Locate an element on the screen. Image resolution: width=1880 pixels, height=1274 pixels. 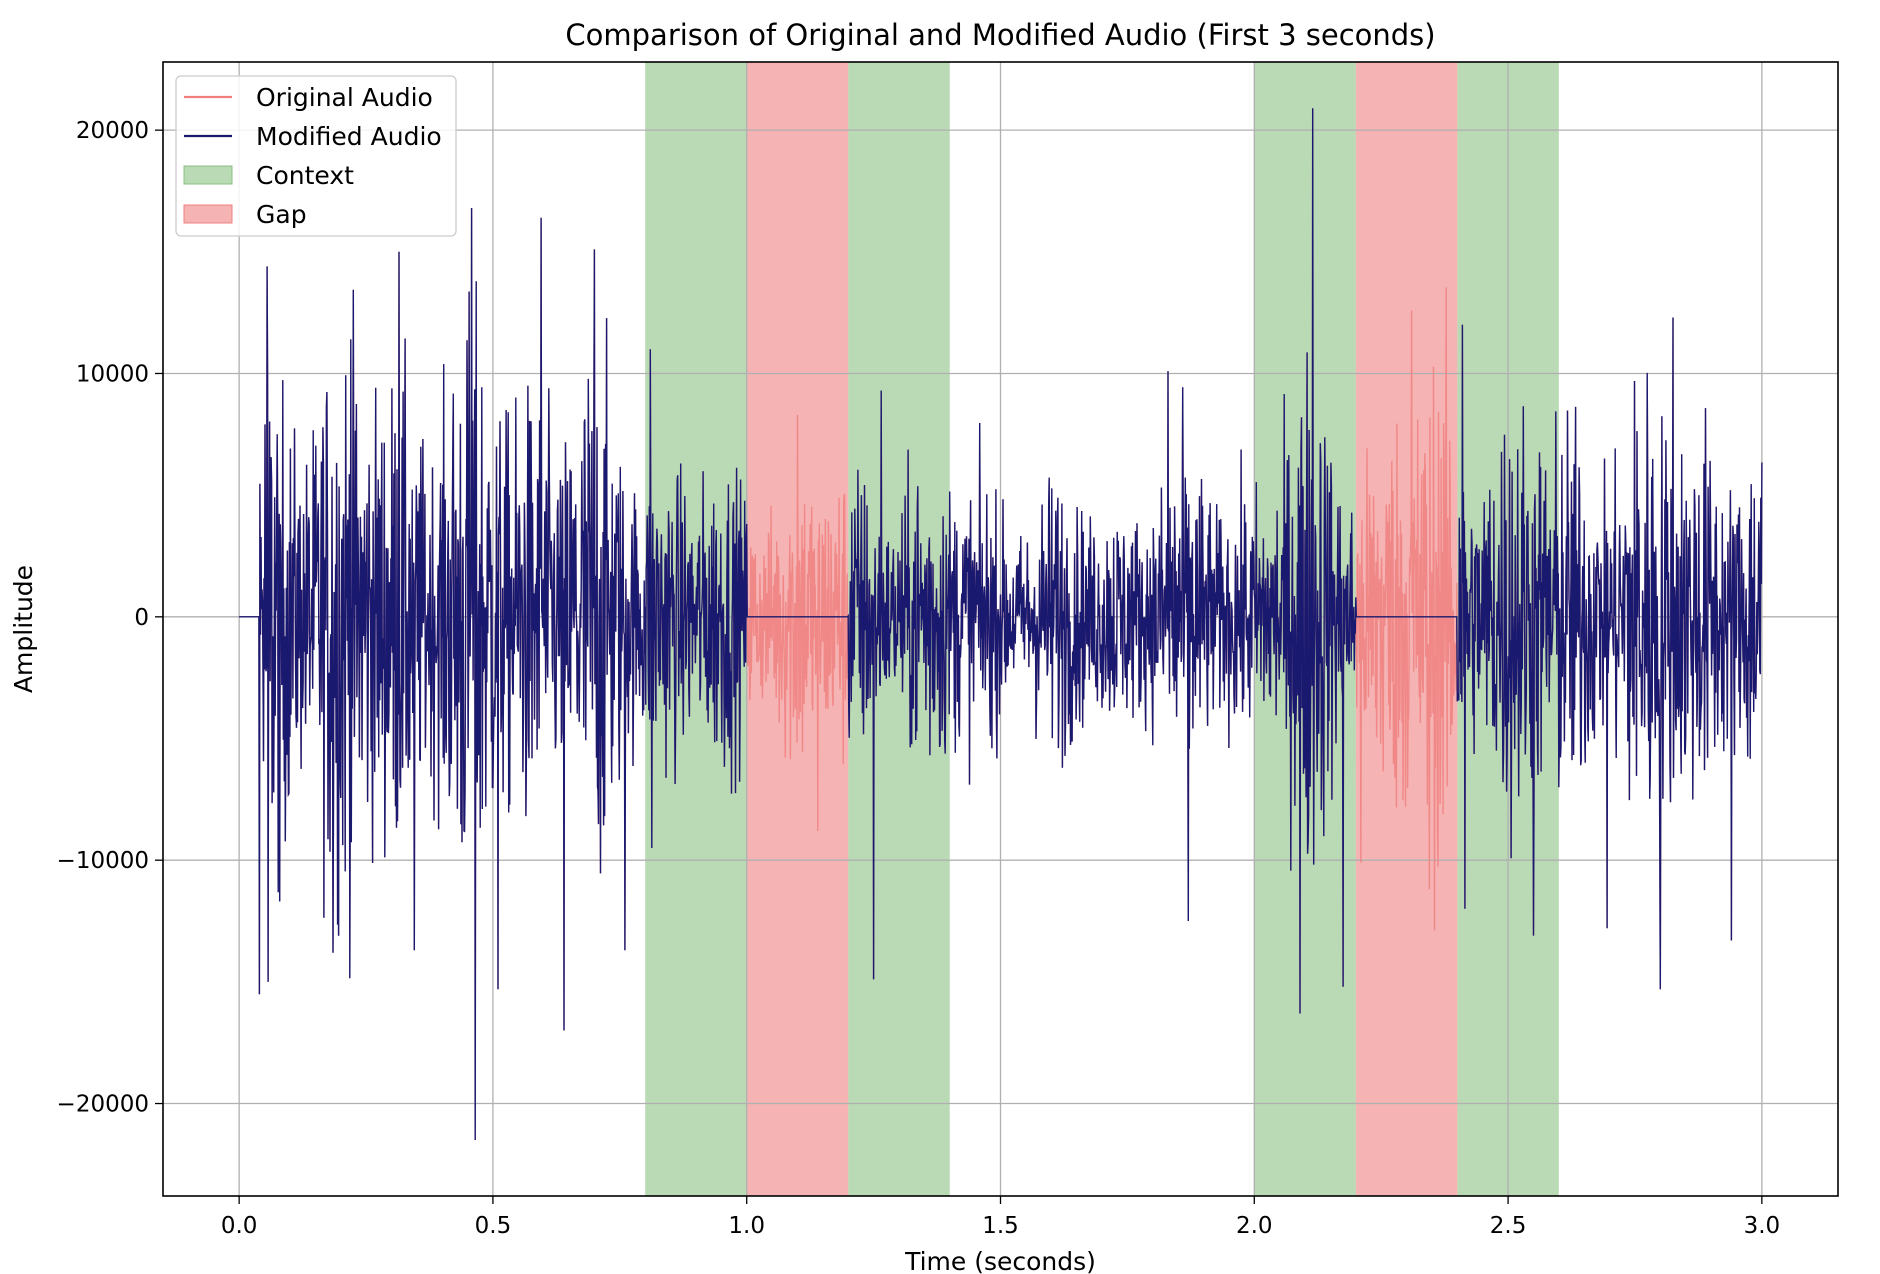
y-tick-label: 20000 is located at coordinates (112, 131).